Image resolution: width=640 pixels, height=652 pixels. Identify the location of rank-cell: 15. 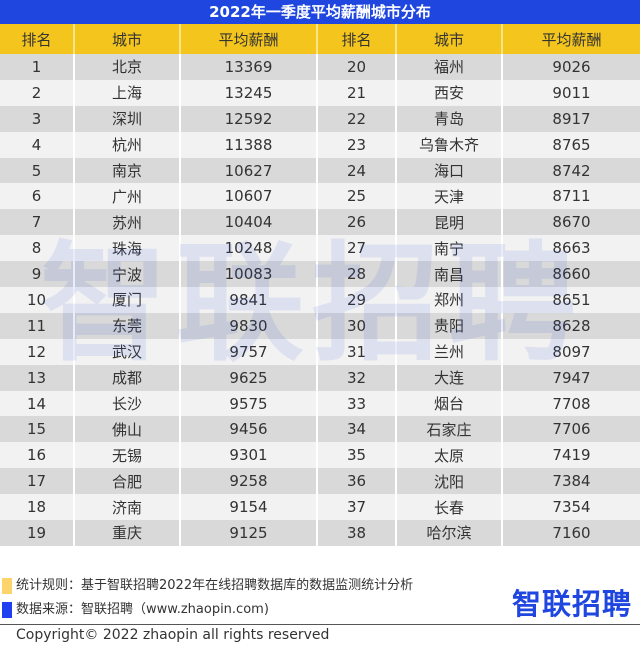
(37, 429).